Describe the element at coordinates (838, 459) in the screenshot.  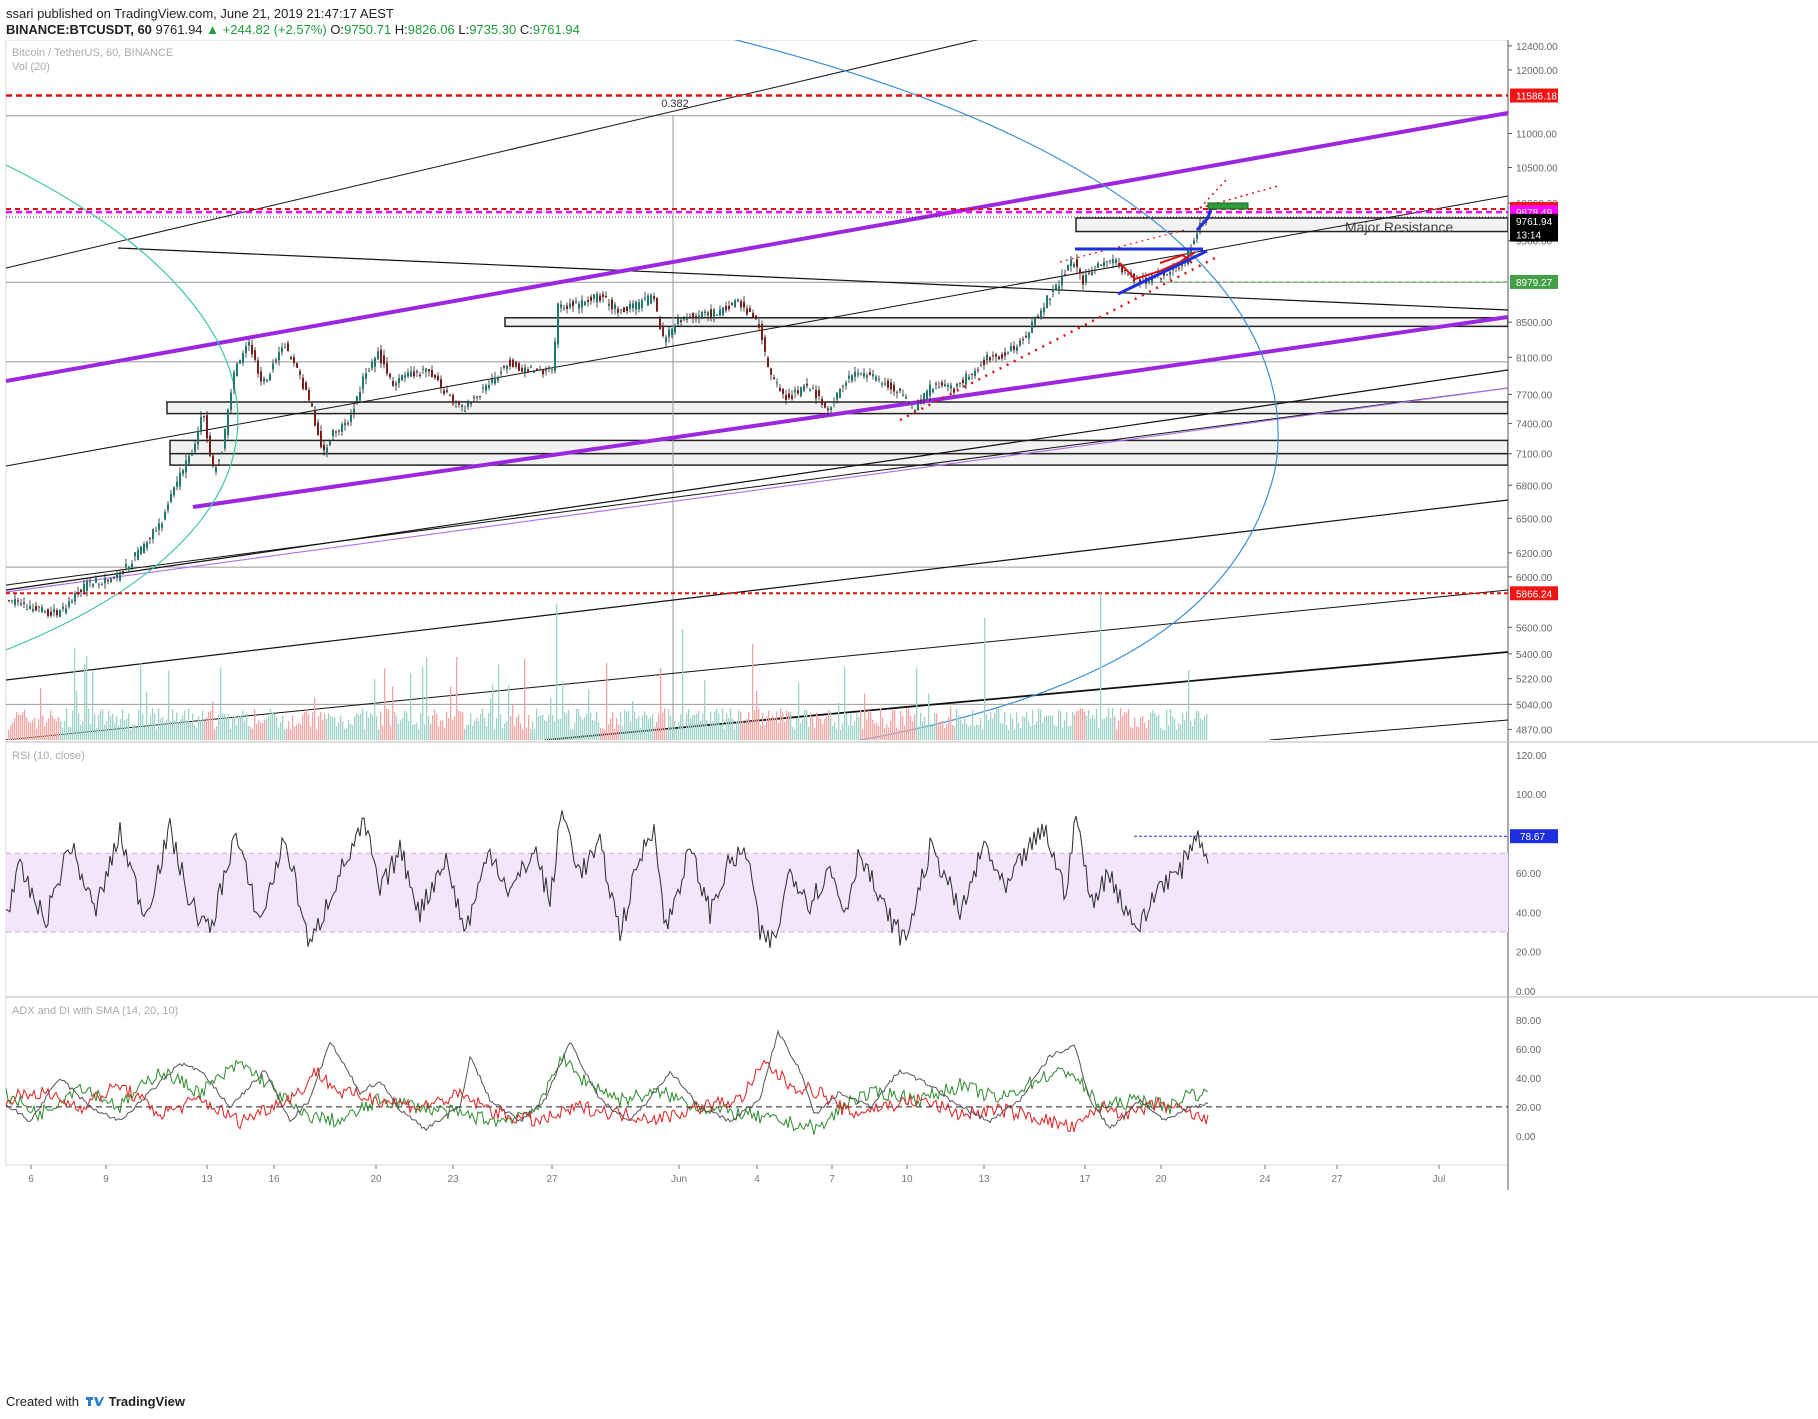
I see `price-zone` at that location.